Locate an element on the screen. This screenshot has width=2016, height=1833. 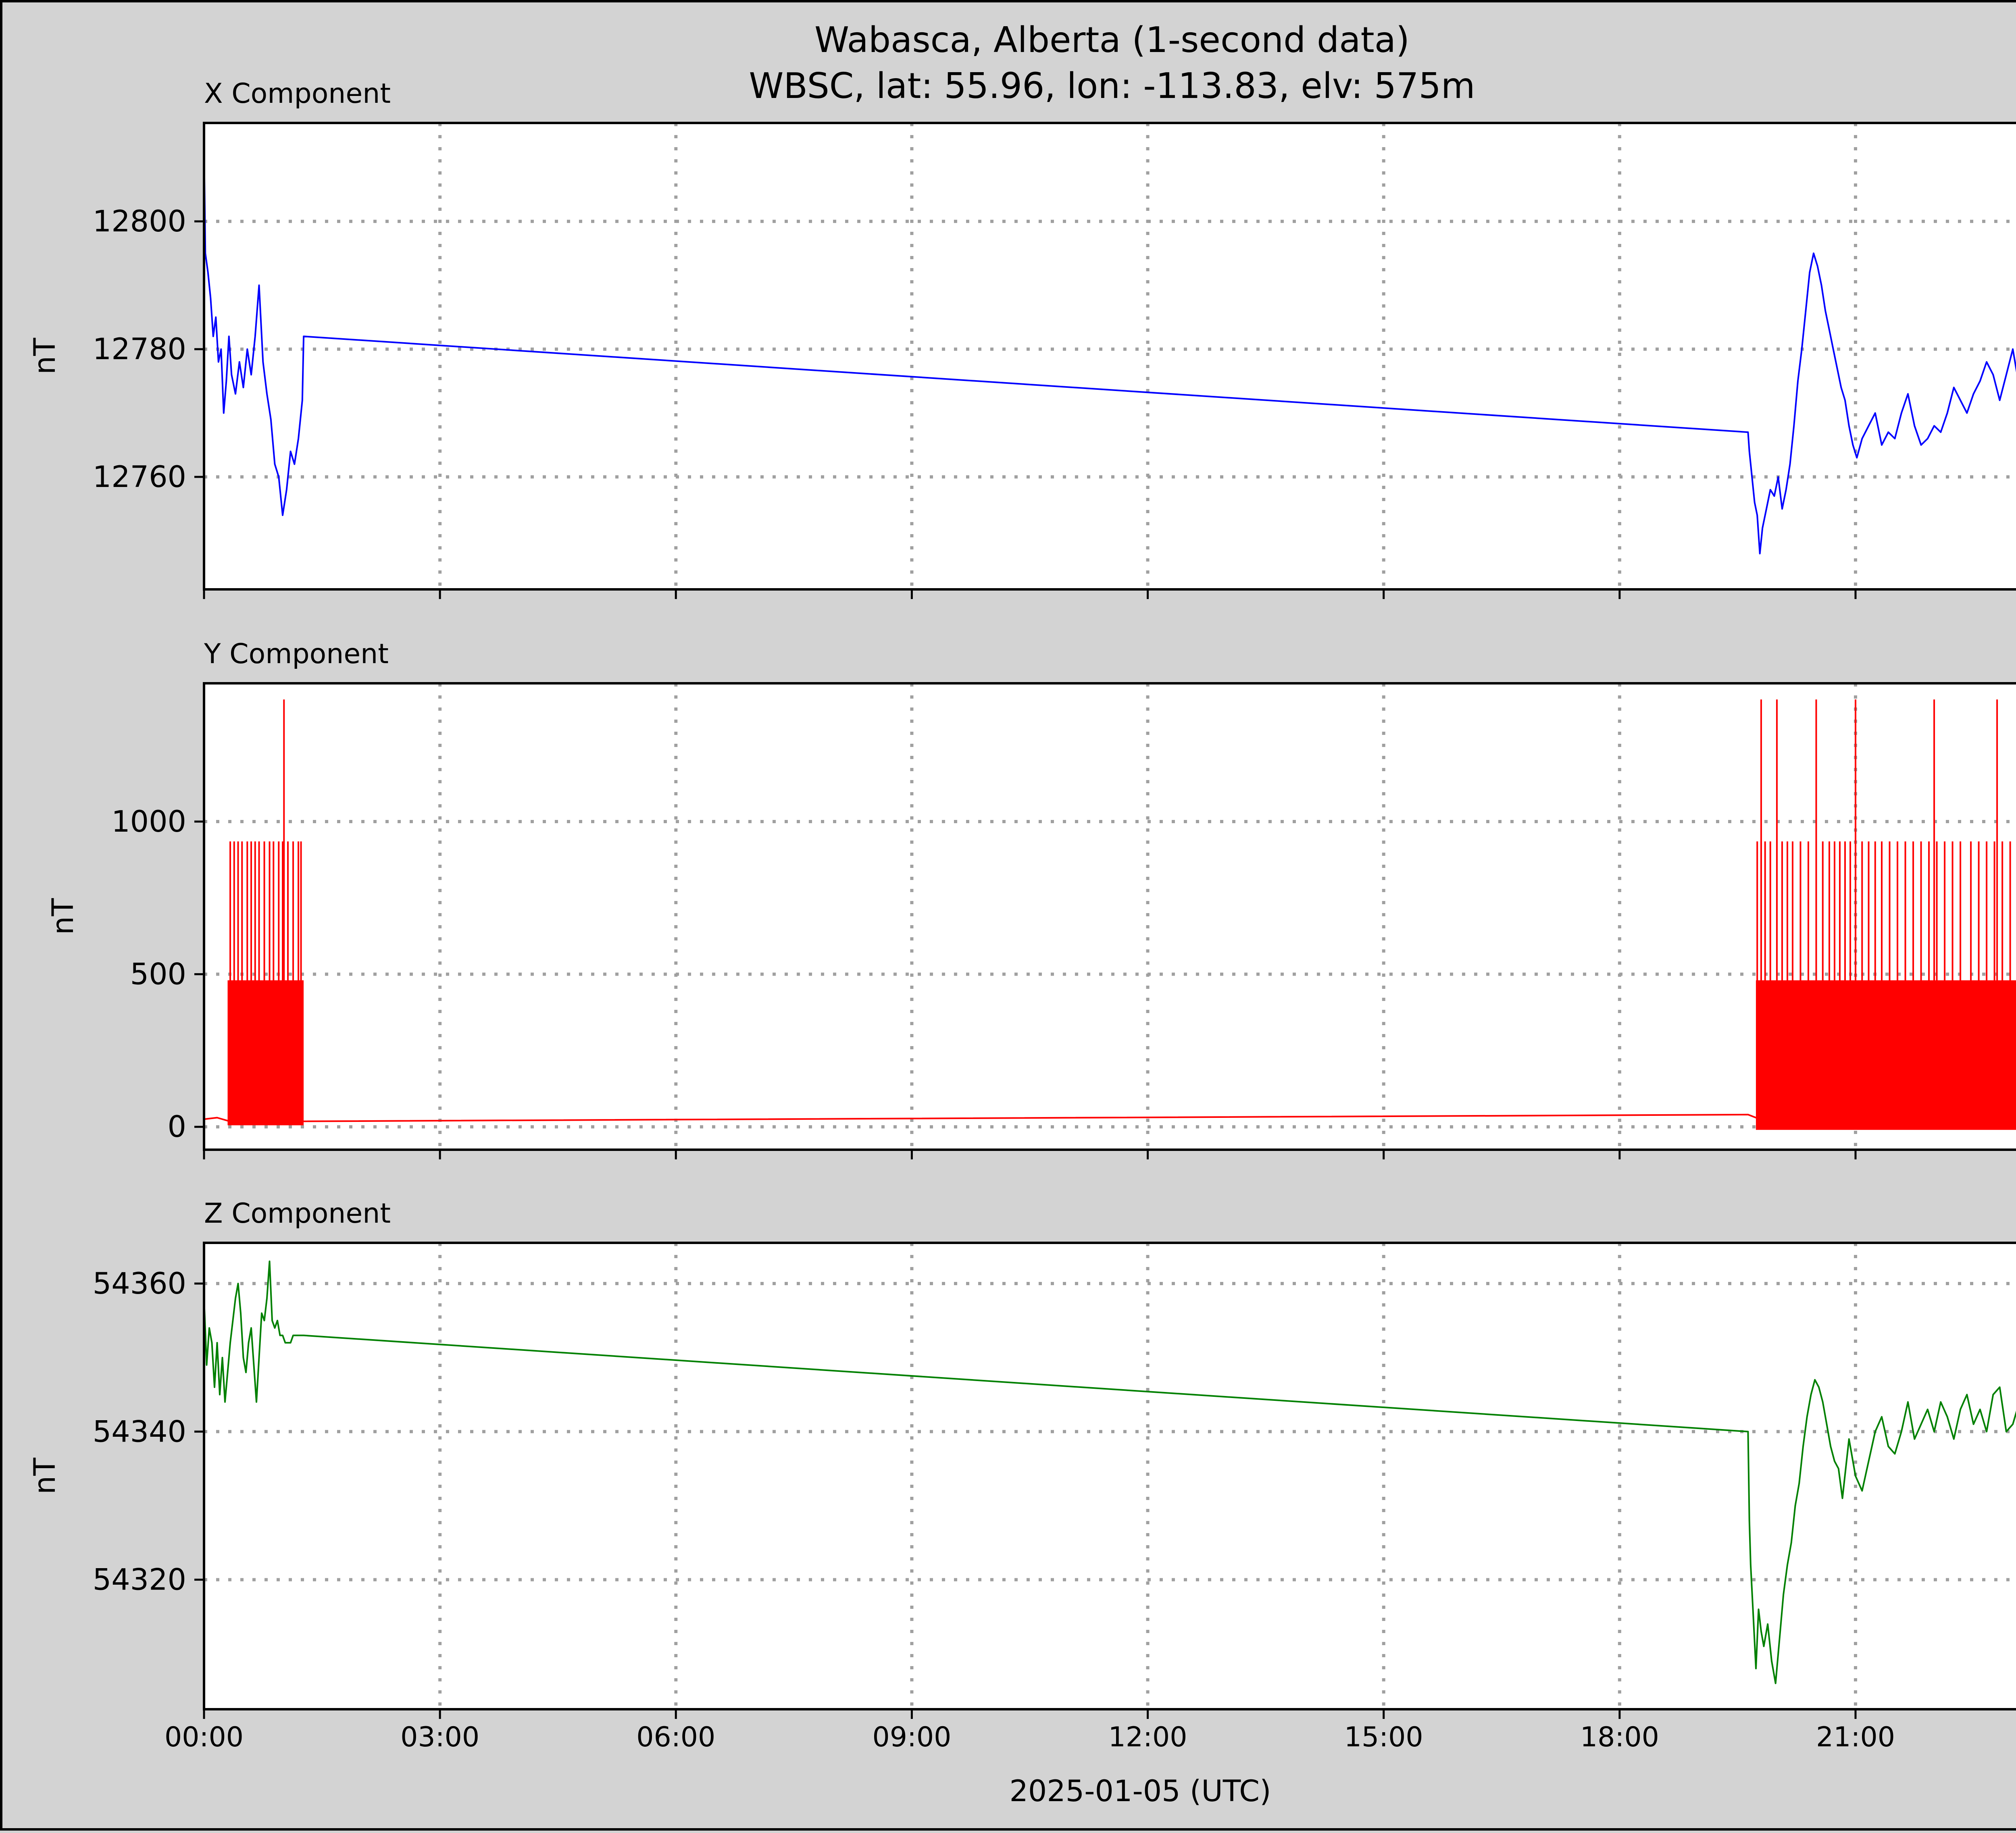
panel-2-y-axis-label: nT is located at coordinates (63, 916).